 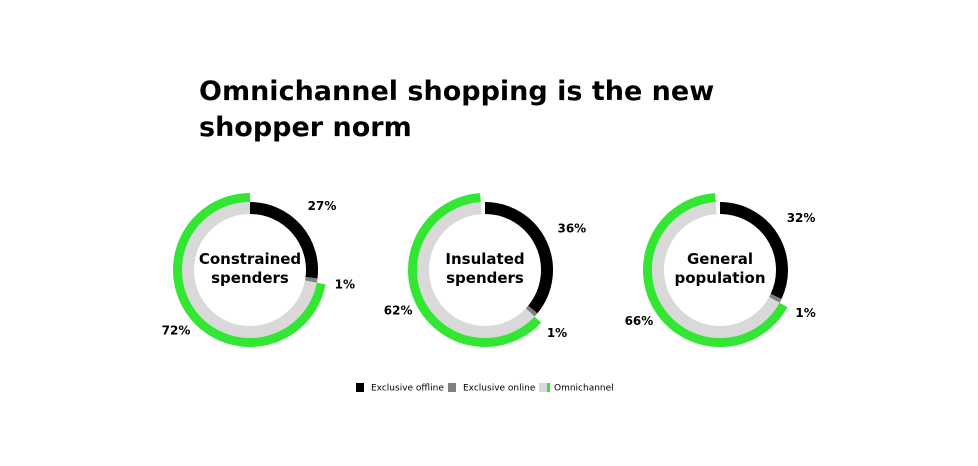 What do you see at coordinates (485, 268) in the screenshot?
I see `center-label: Insulated spenders` at bounding box center [485, 268].